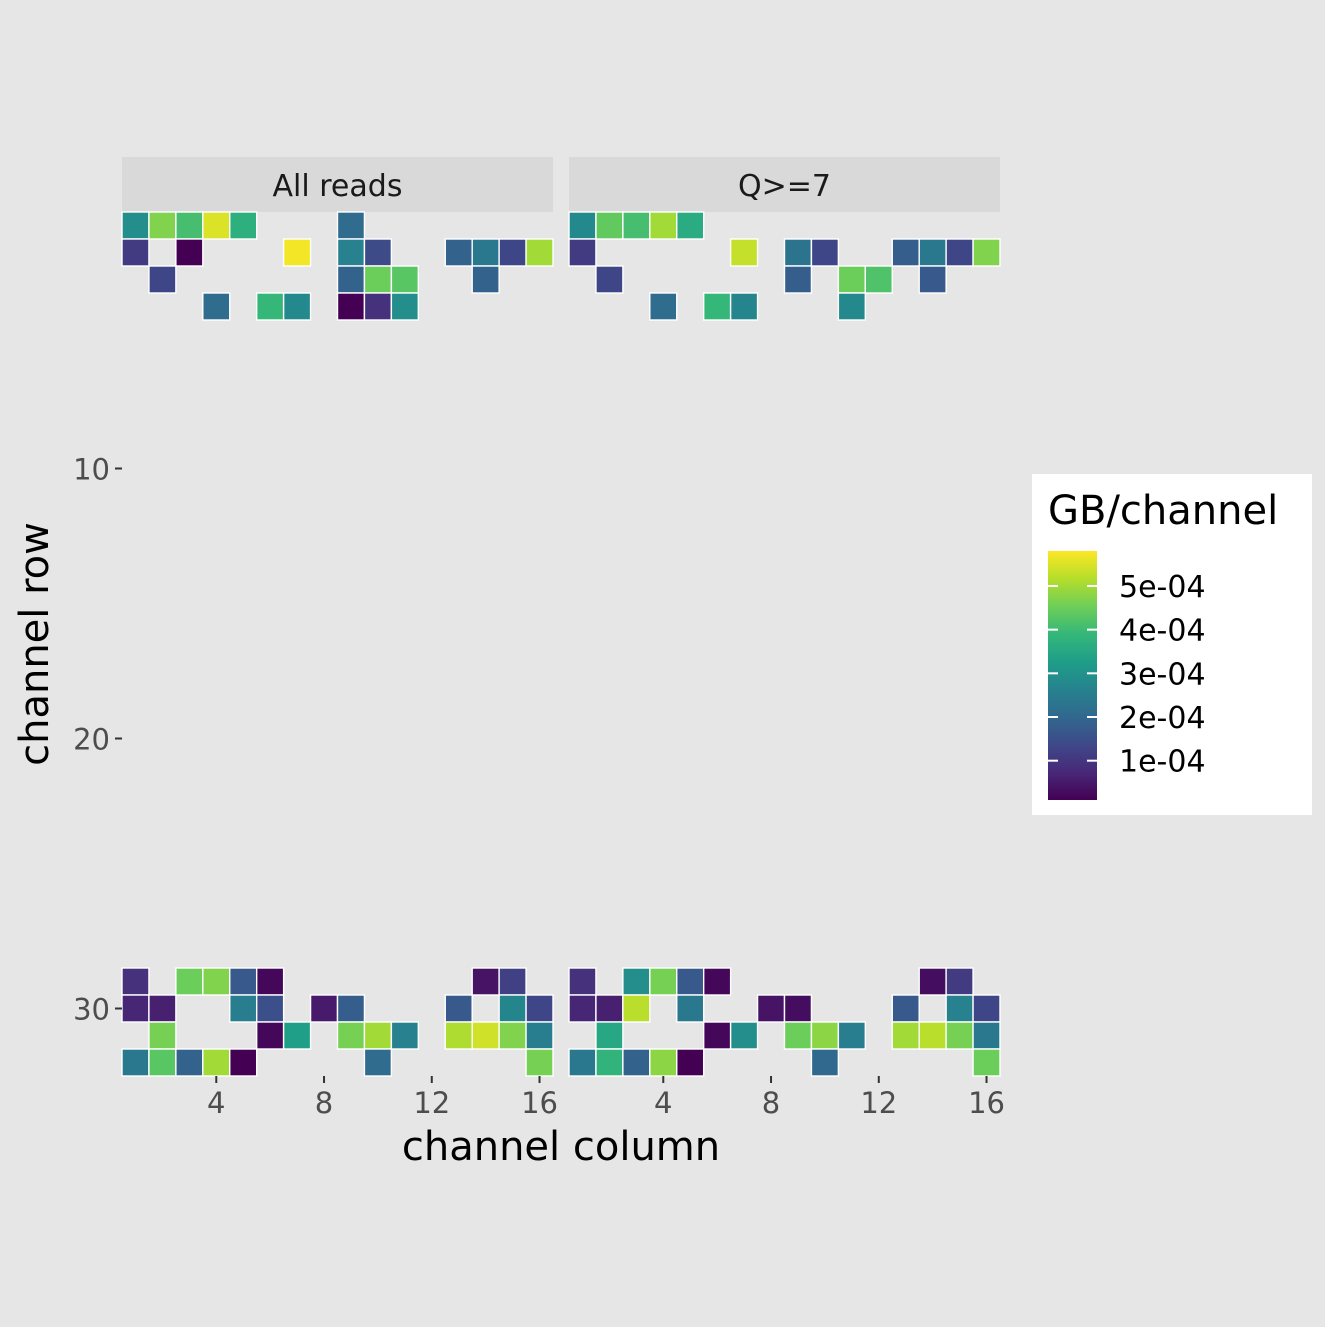 The height and width of the screenshot is (1327, 1325). Describe the element at coordinates (91, 1010) in the screenshot. I see `y-tick-label: 30` at that location.